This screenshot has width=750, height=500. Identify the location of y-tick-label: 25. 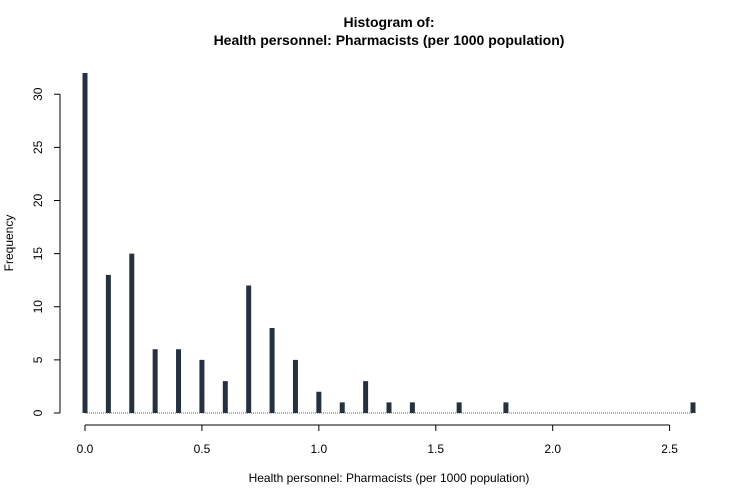
(38, 147).